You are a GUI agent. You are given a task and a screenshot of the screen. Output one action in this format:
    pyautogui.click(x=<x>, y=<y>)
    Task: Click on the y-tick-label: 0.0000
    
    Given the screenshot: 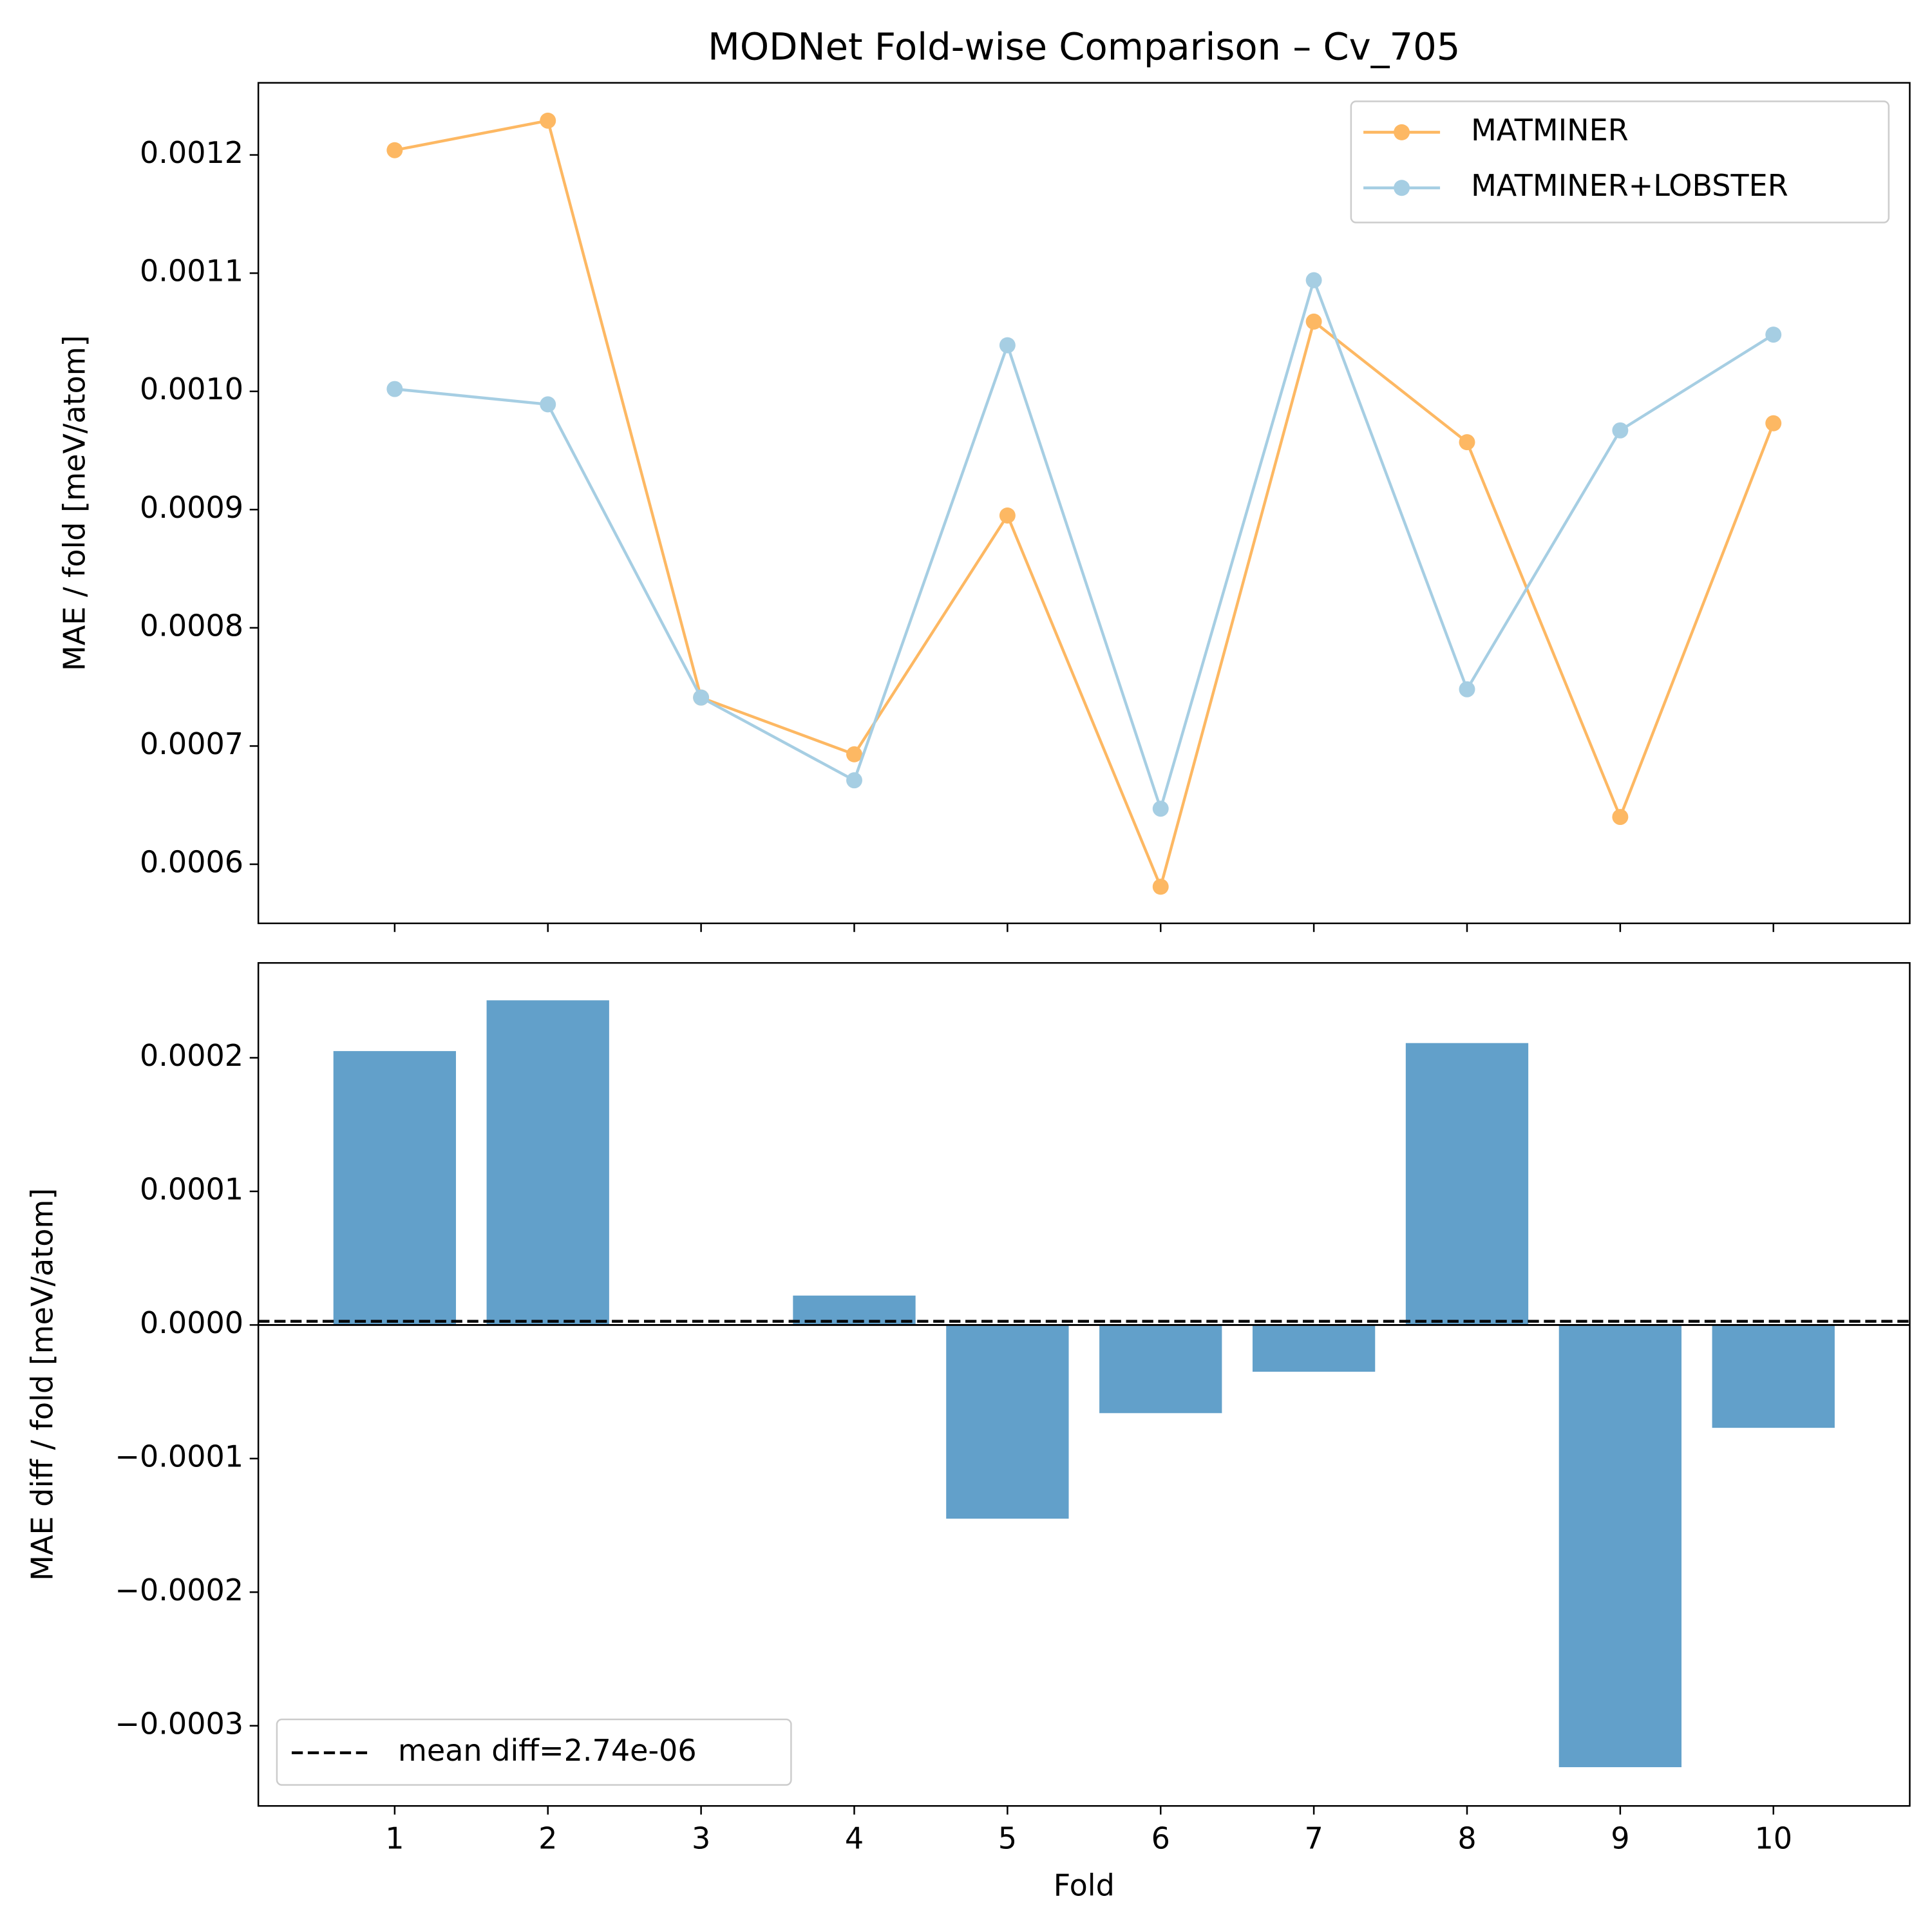 What is the action you would take?
    pyautogui.click(x=191, y=1322)
    